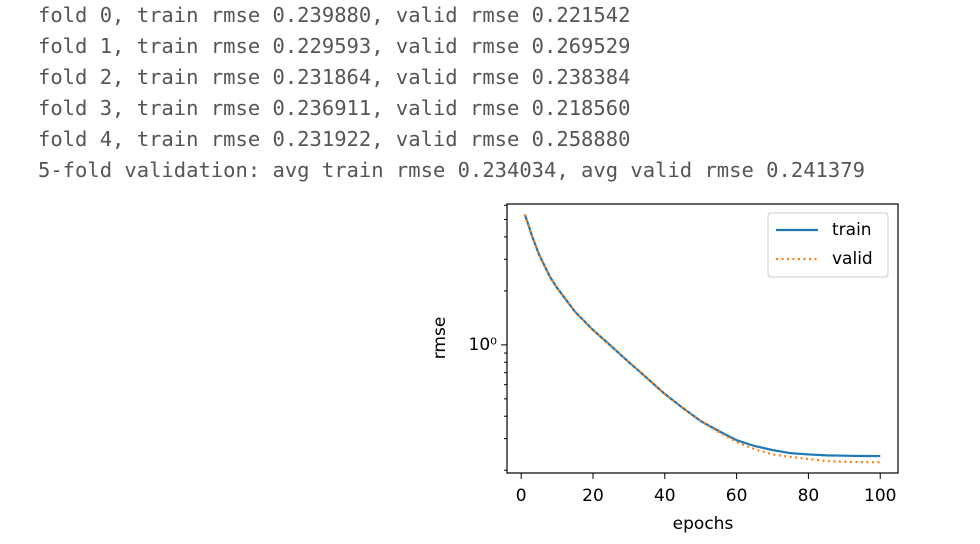 The image size is (980, 544). I want to click on x-tick-label: 80, so click(809, 496).